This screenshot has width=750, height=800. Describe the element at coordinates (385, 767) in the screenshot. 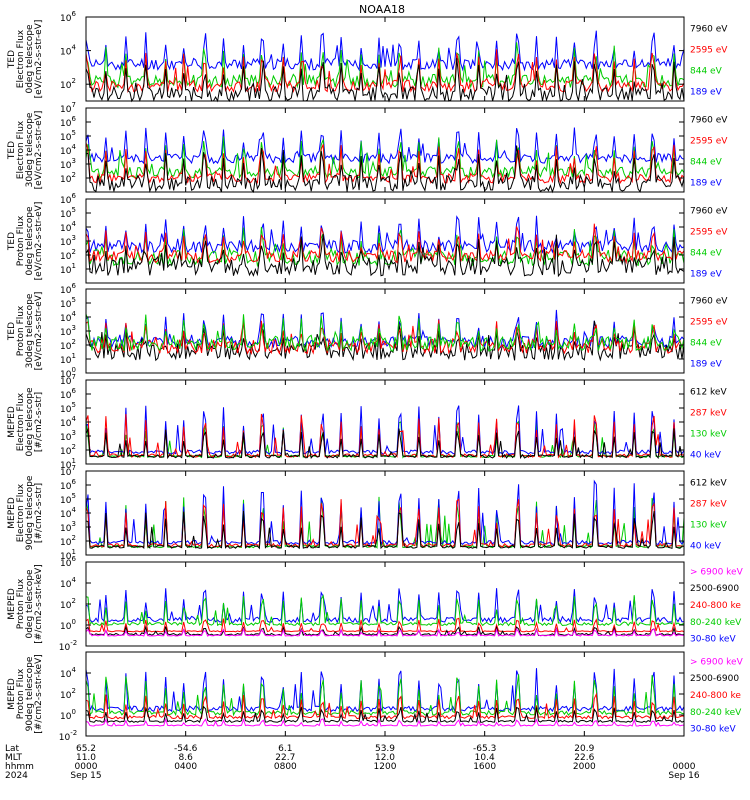

I see `x-tick-value: 1200` at that location.